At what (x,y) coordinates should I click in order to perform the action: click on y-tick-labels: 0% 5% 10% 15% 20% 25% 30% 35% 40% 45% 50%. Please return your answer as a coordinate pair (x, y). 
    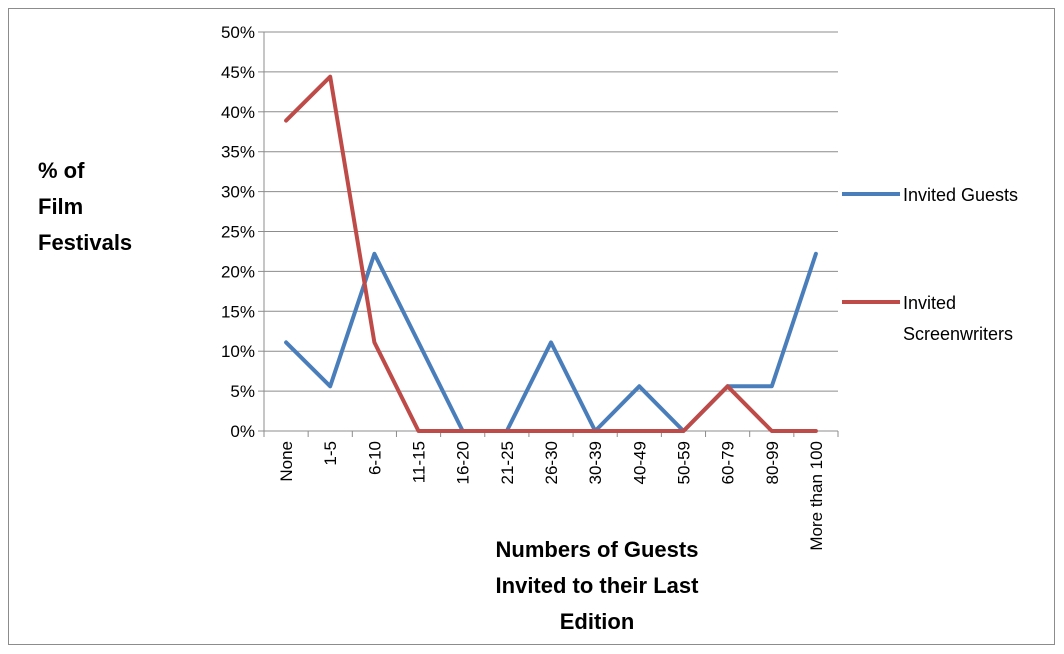
    Looking at the image, I should click on (238, 232).